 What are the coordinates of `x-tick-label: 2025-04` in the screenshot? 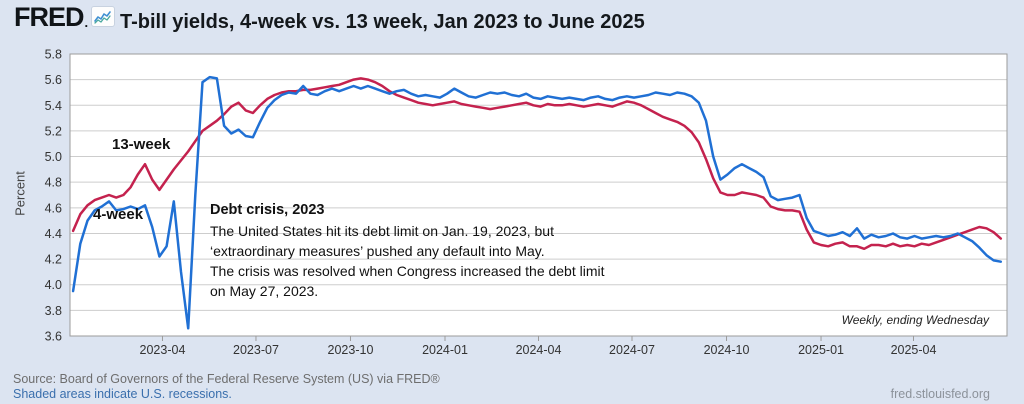 It's located at (914, 350).